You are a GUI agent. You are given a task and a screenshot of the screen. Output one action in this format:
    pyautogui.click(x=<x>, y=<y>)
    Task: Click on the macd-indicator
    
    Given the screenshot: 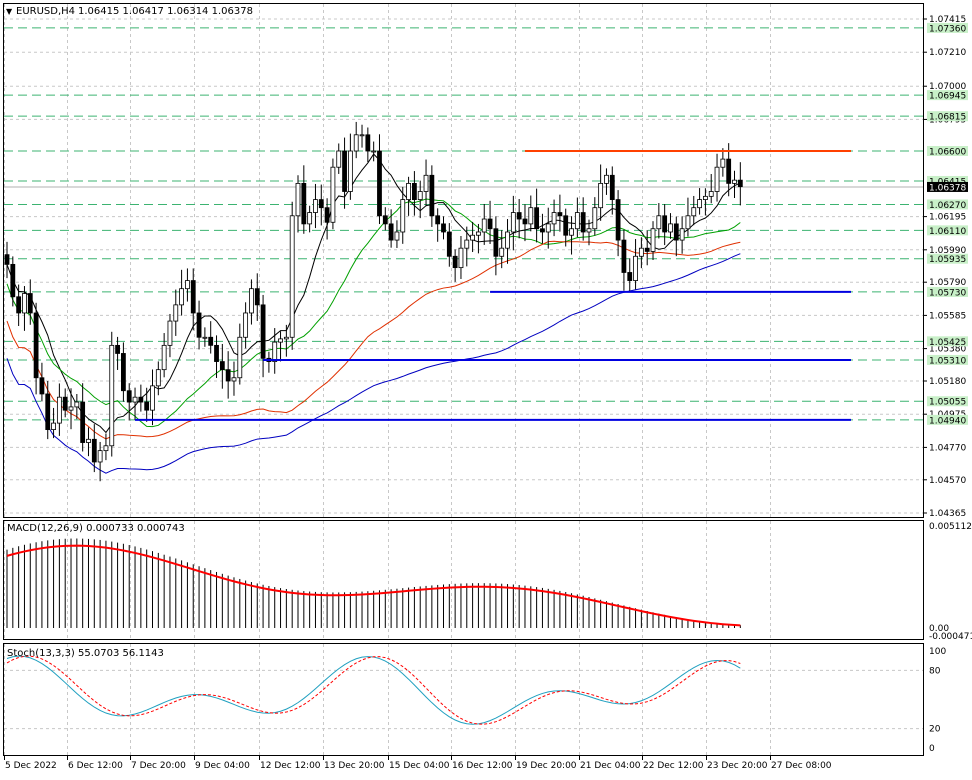 What is the action you would take?
    pyautogui.click(x=373, y=583)
    